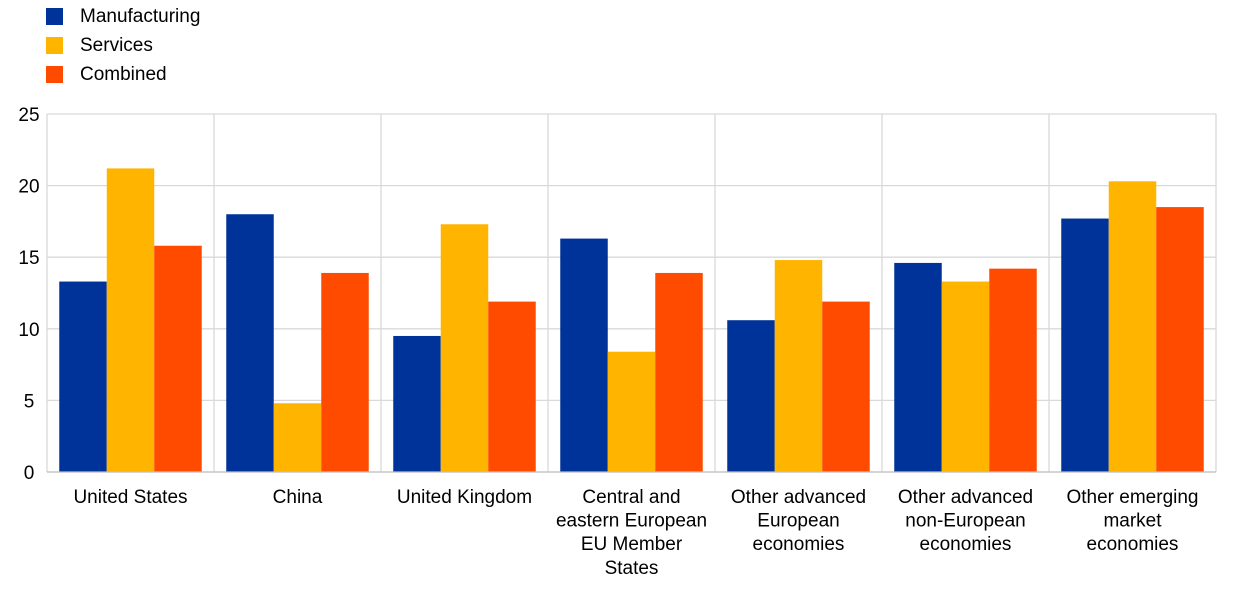  What do you see at coordinates (631, 497) in the screenshot?
I see `x-category-label-line: Central and` at bounding box center [631, 497].